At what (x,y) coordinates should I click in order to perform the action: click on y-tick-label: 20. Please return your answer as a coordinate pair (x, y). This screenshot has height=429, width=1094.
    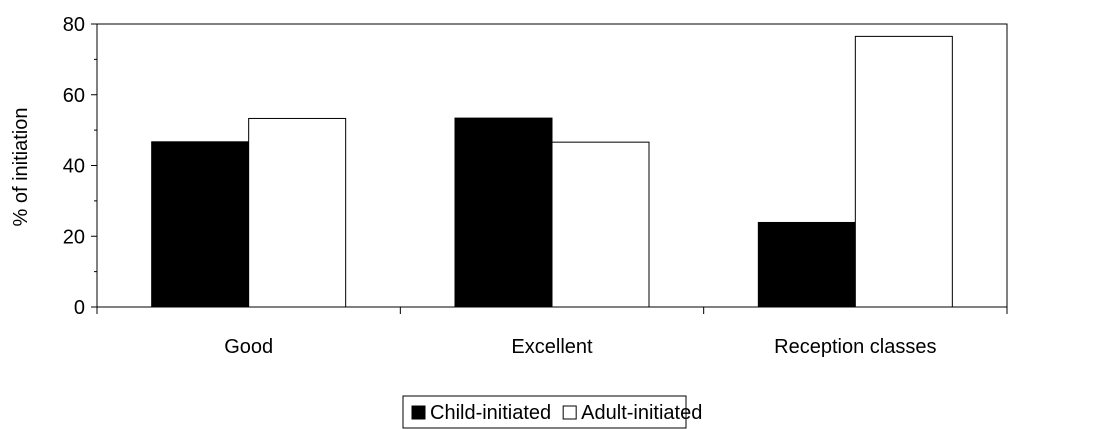
    Looking at the image, I should click on (74, 237).